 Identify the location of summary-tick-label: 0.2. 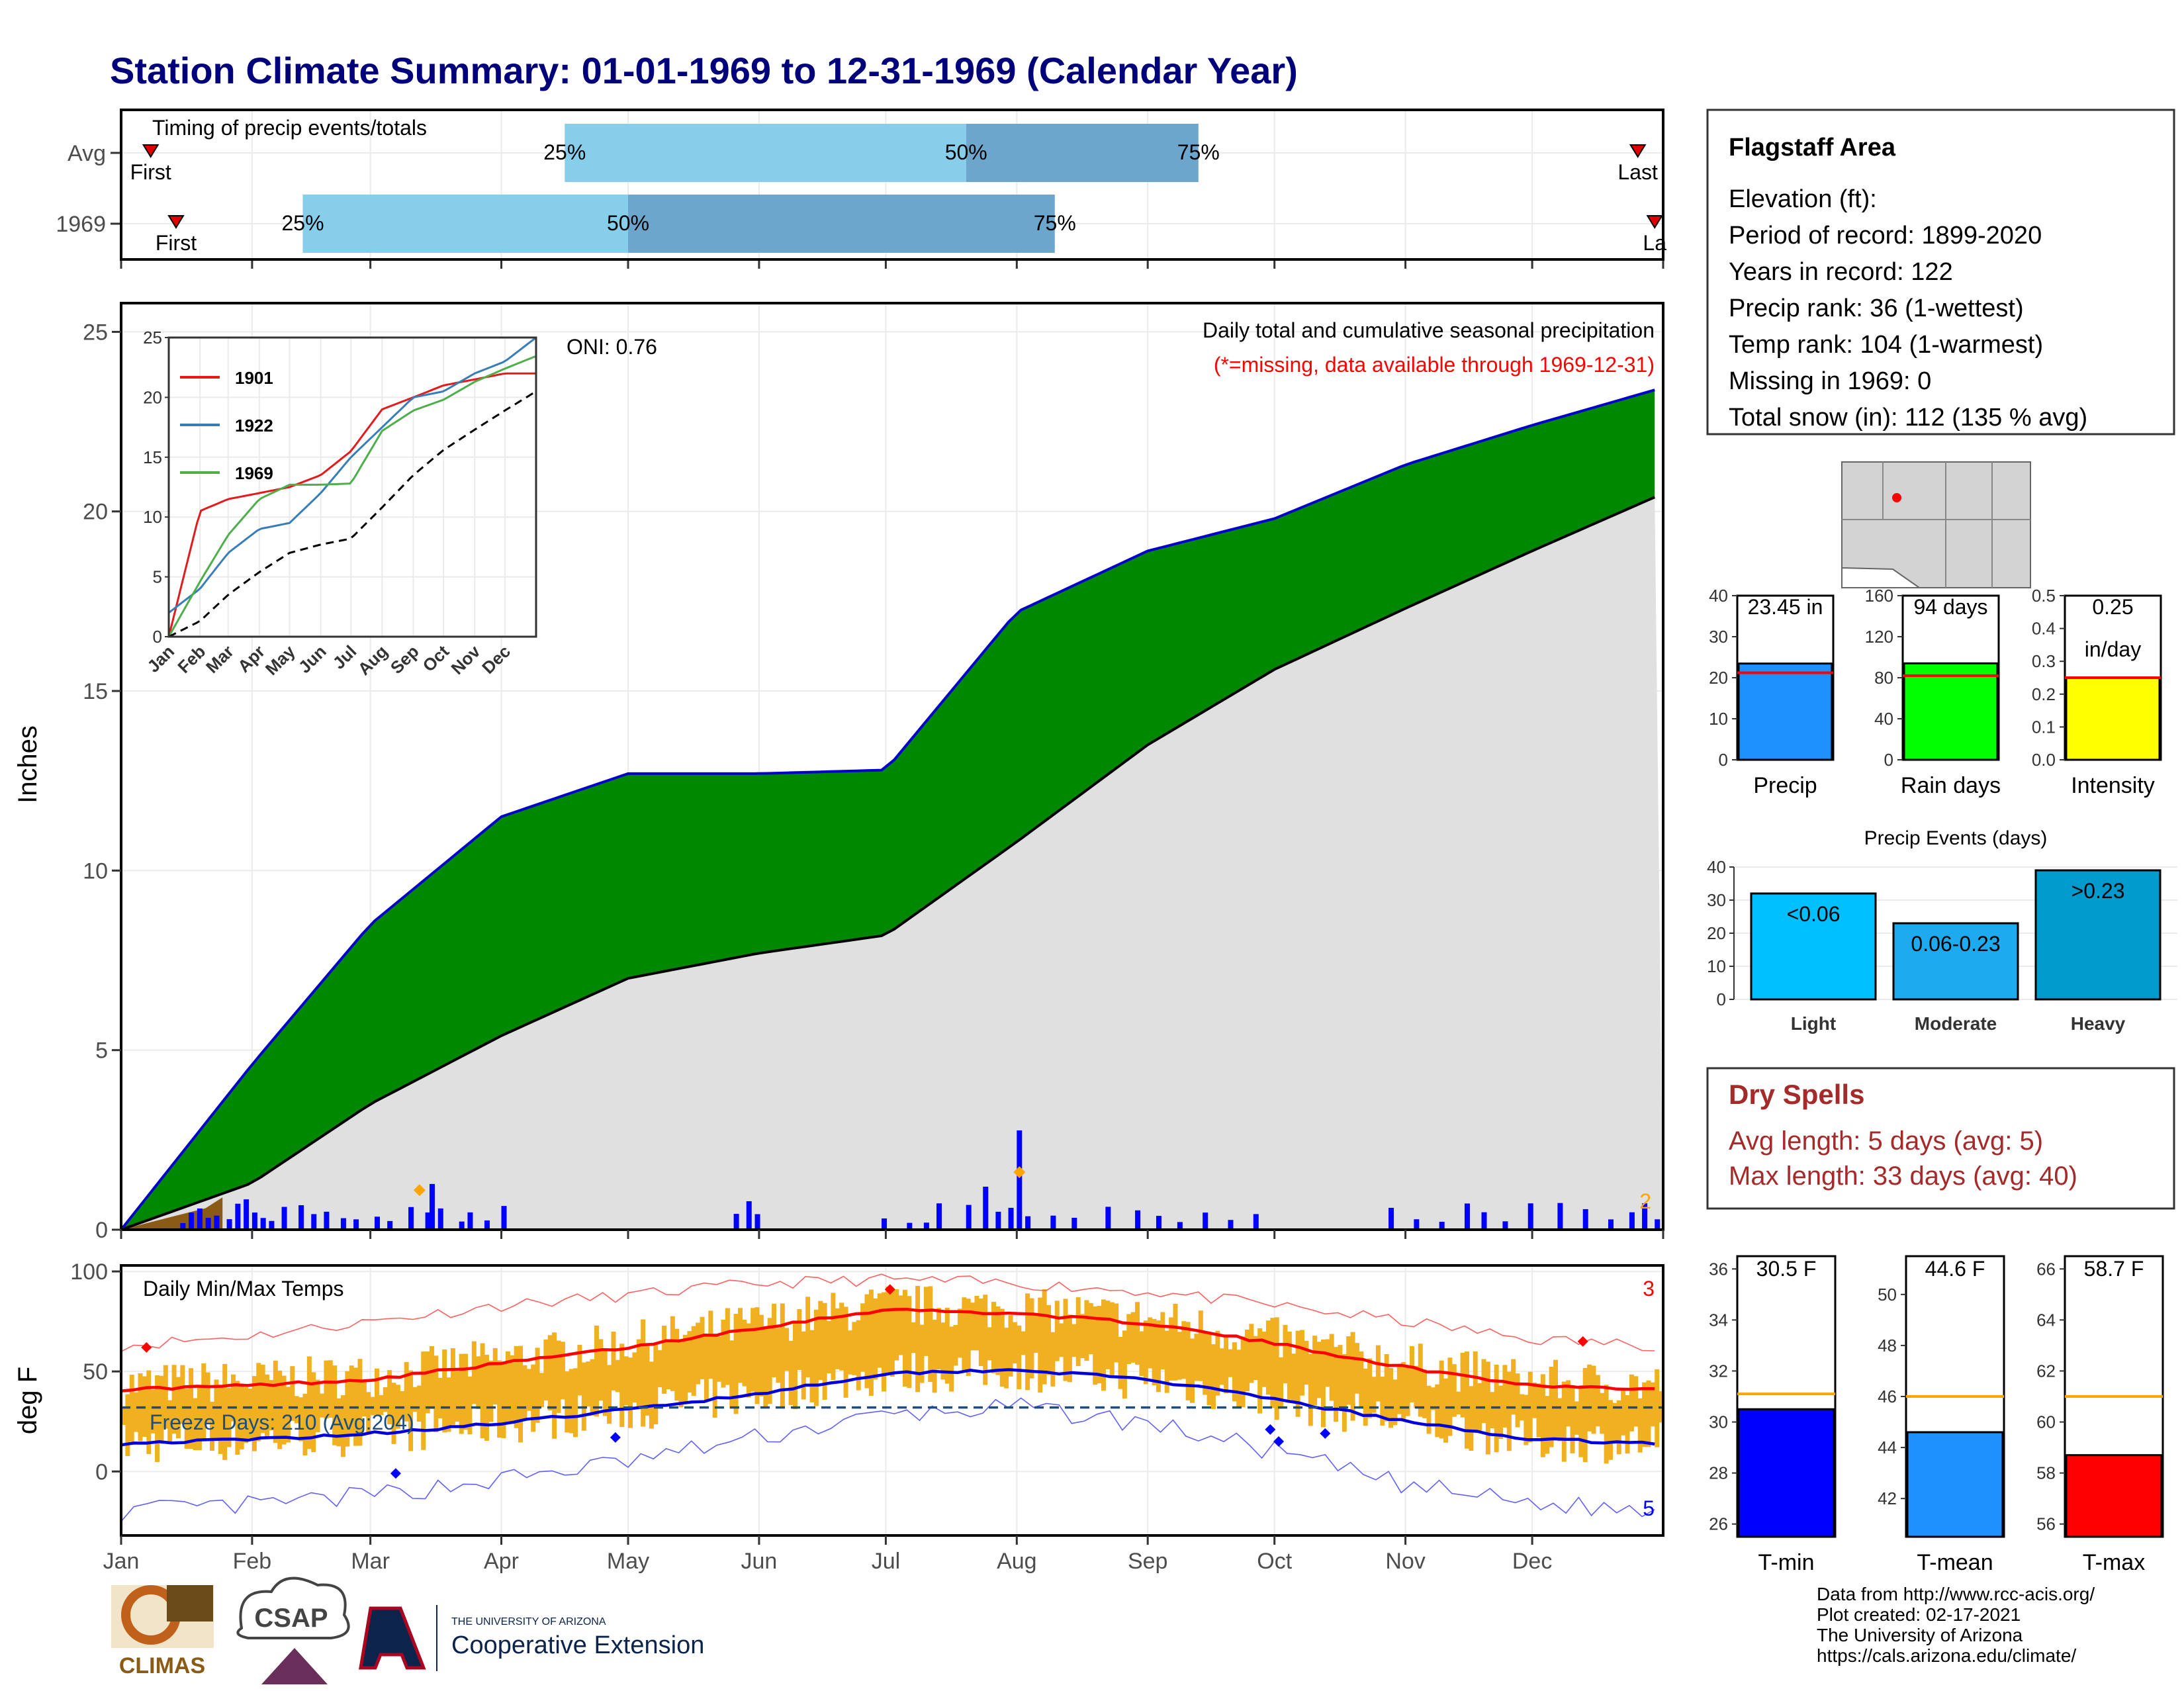
(2044, 694).